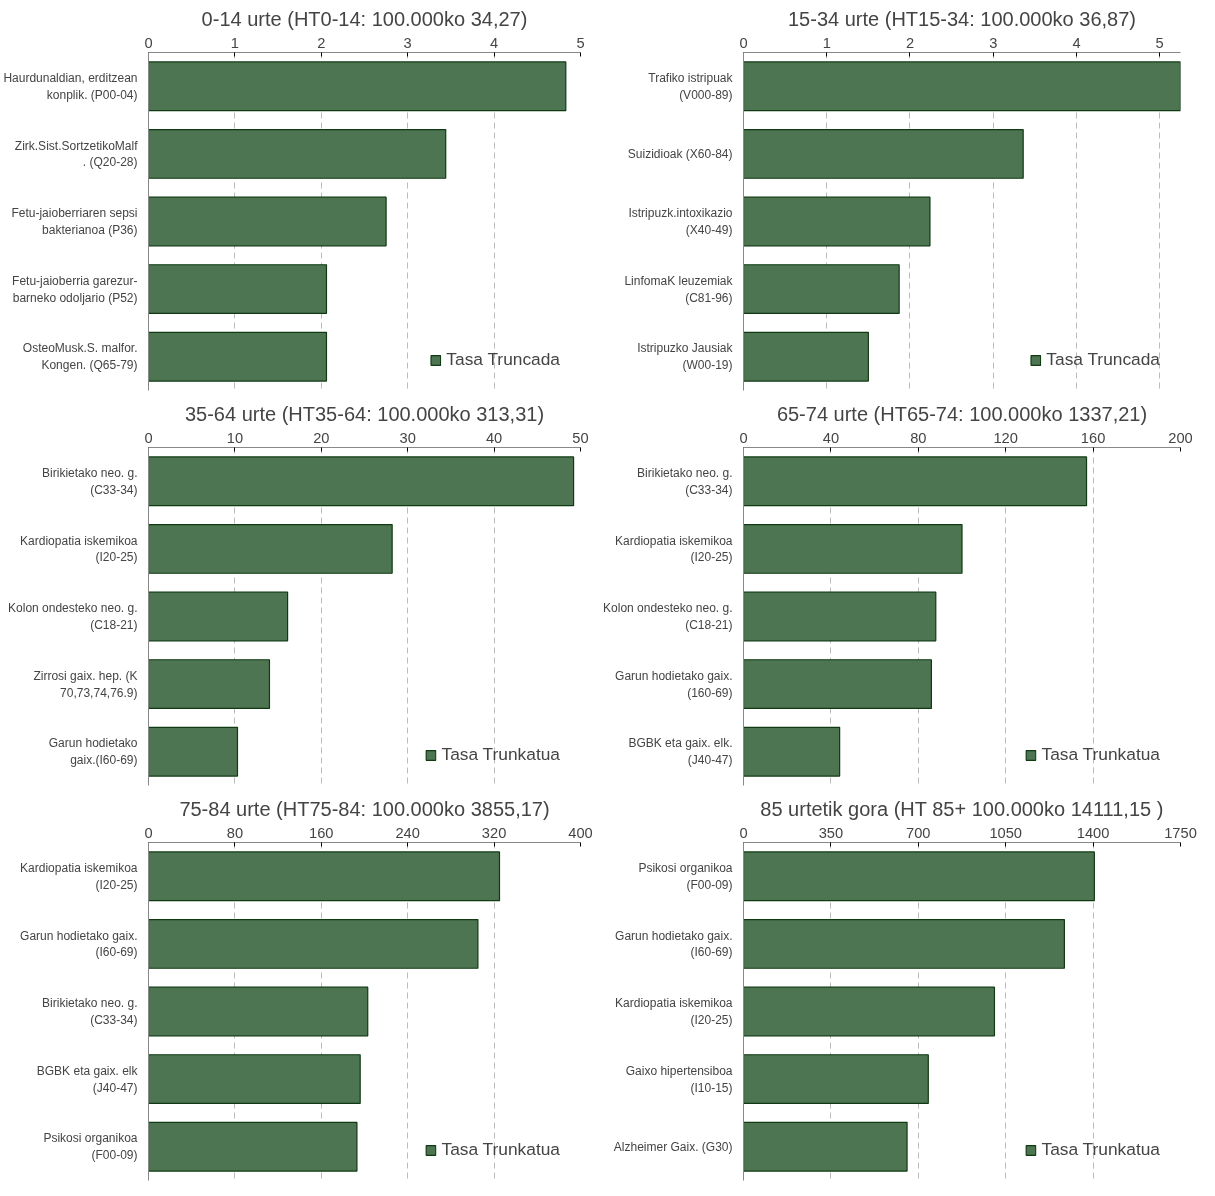  What do you see at coordinates (70, 86) in the screenshot?
I see `y-tick-label: Haurdunaldian, erditzean konplik. (P00-04)` at bounding box center [70, 86].